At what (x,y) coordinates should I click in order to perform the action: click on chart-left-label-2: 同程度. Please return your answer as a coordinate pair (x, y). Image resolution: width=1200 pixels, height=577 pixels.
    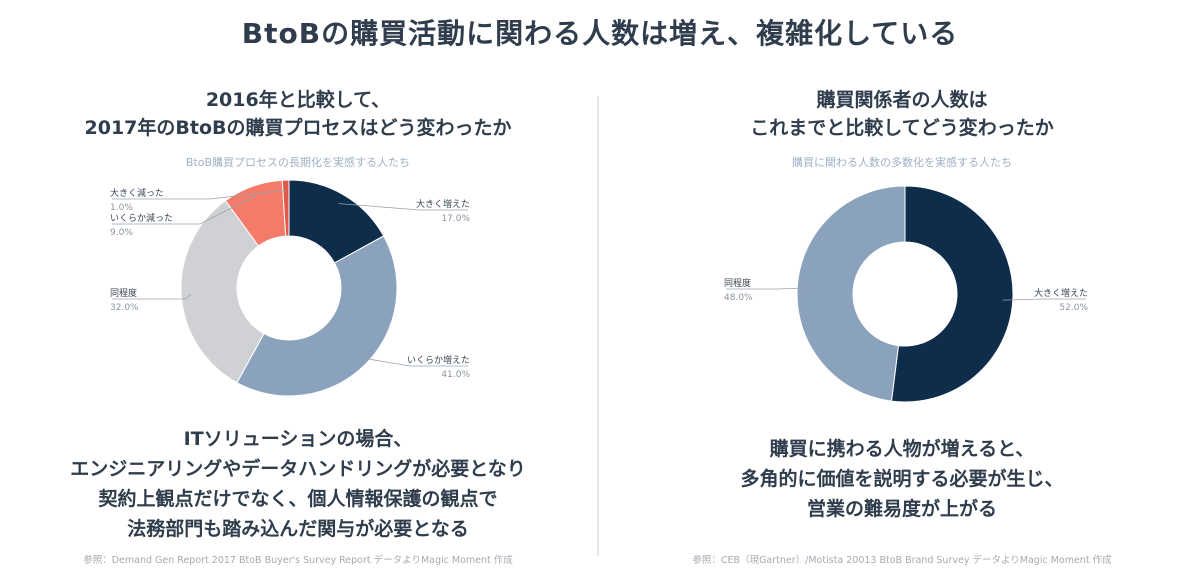
    Looking at the image, I should click on (123, 293).